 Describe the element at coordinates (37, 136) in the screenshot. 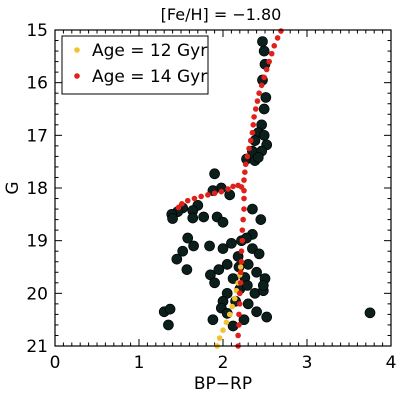

I see `y-tick-label: 17` at that location.